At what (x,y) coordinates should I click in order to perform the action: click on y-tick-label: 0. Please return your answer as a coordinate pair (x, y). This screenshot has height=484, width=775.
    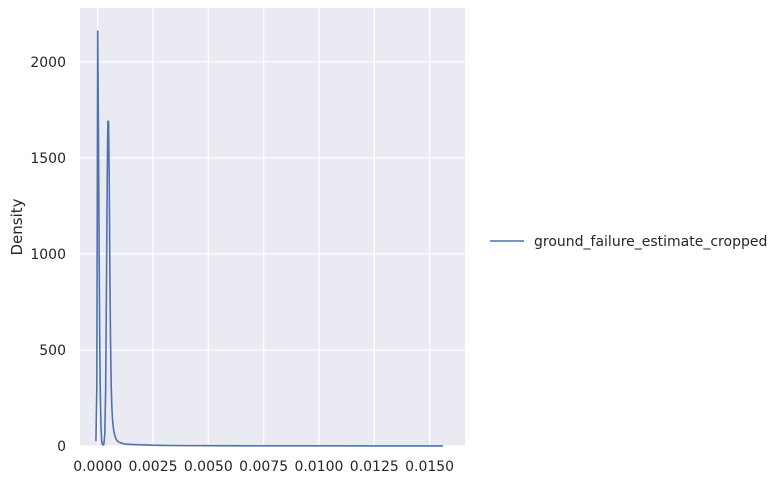
    Looking at the image, I should click on (61, 447).